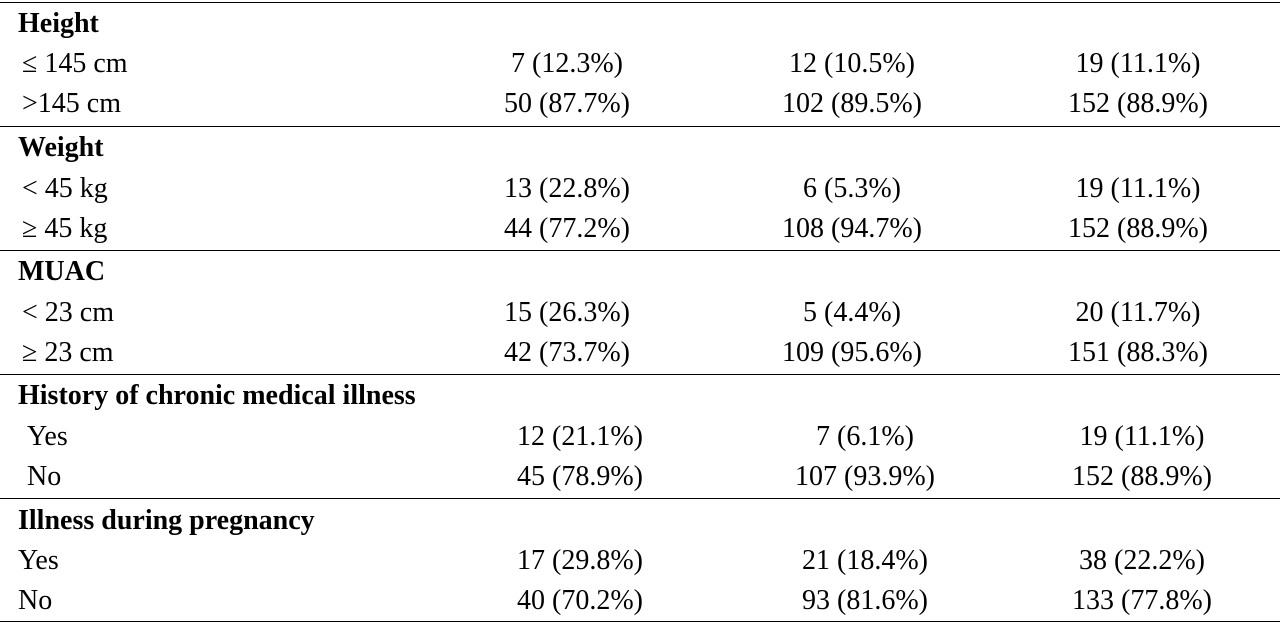 Image resolution: width=1280 pixels, height=625 pixels. I want to click on cell-col3: 20 (11.7%), so click(1138, 312).